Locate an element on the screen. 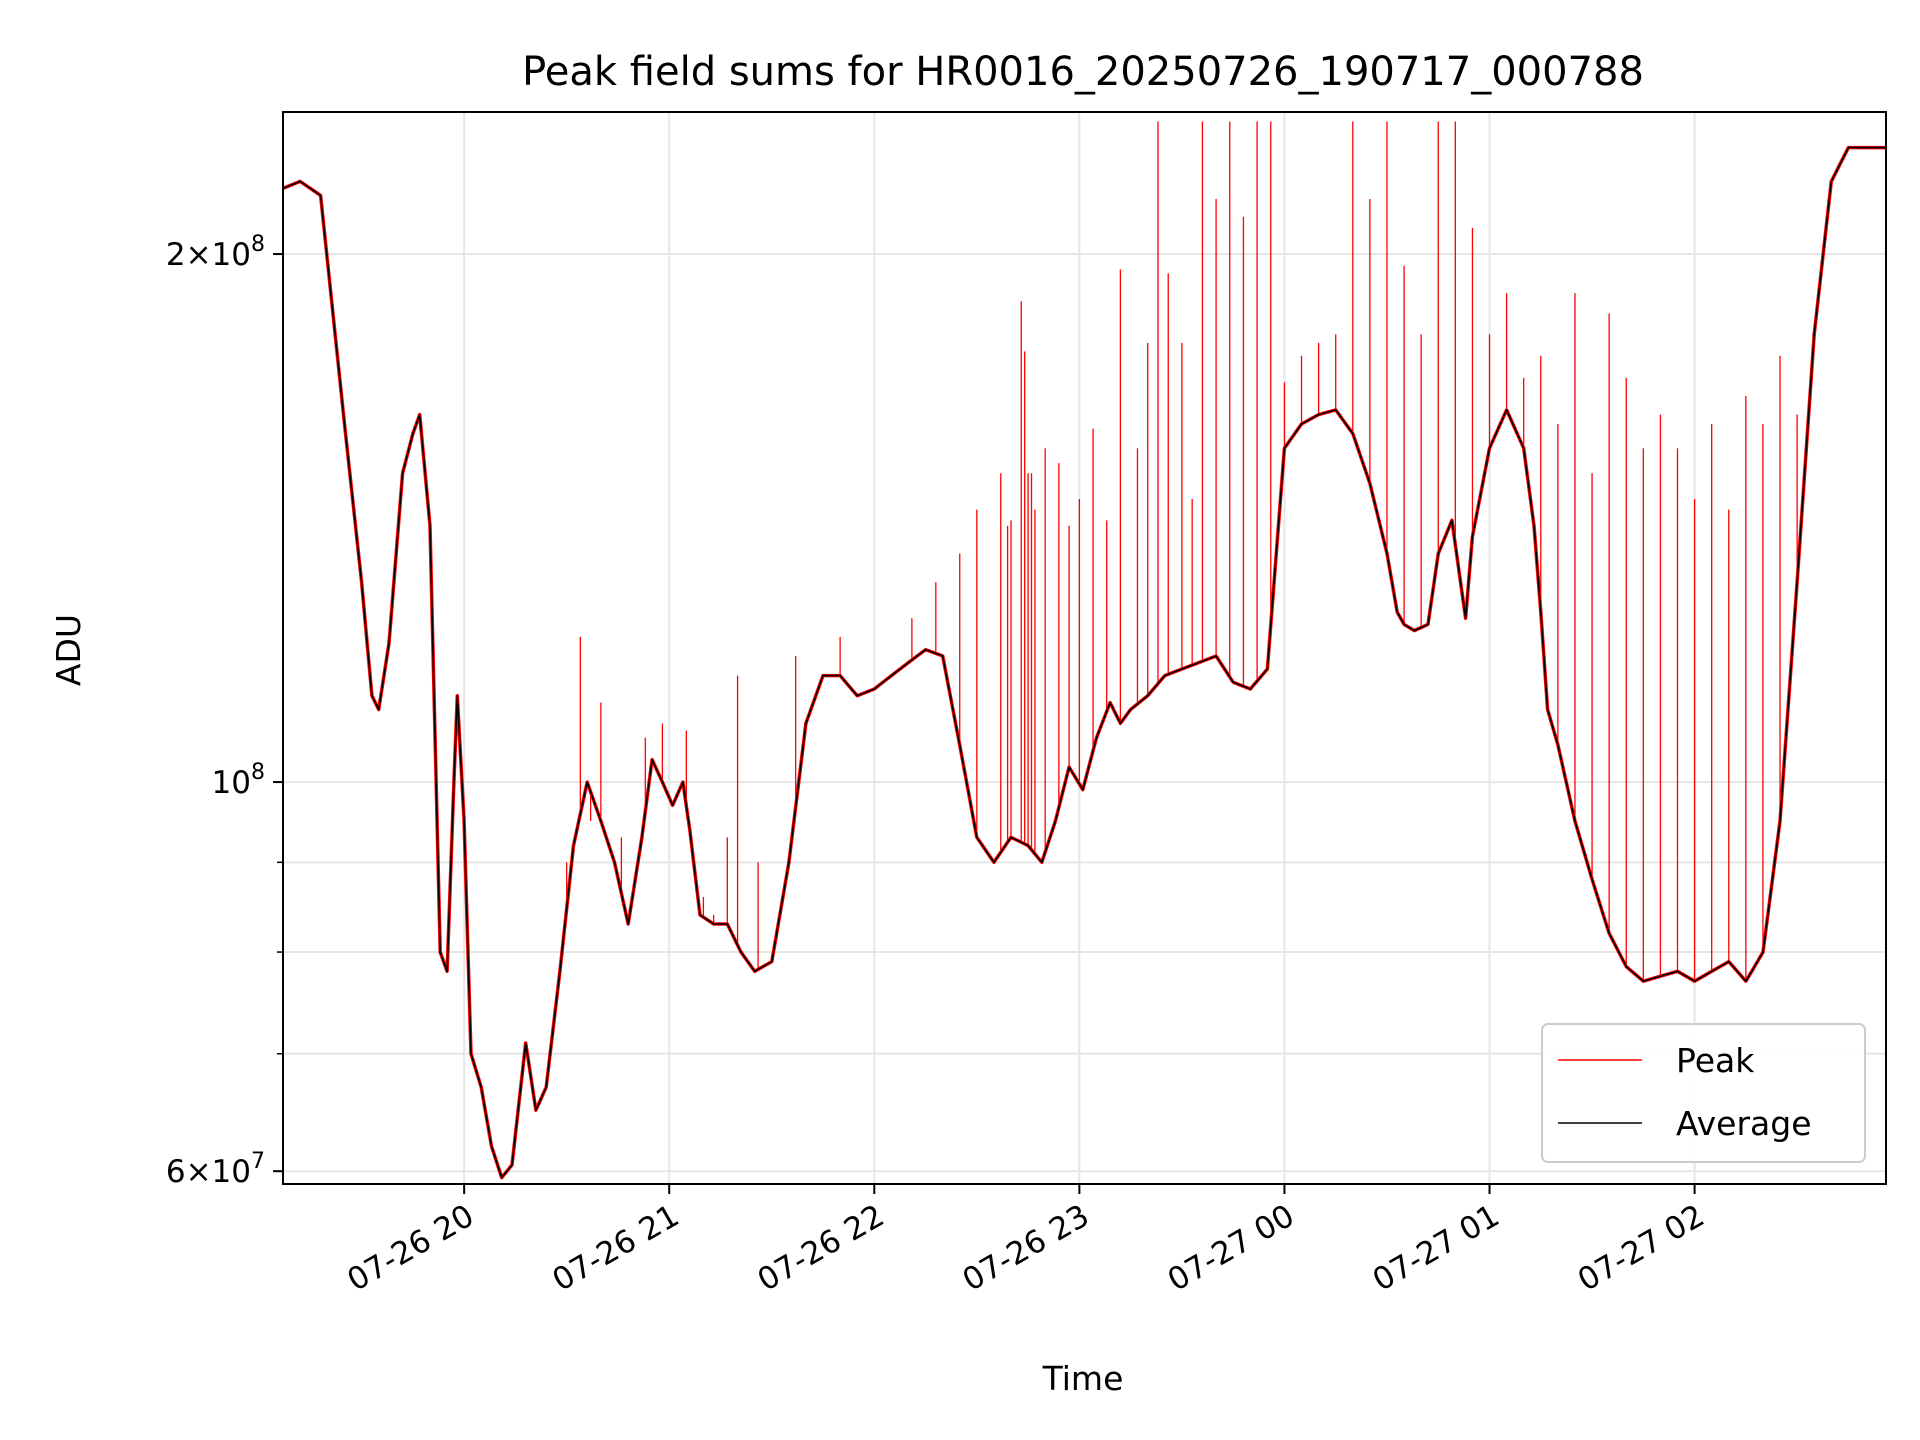  x-tick-label: 07-26 21 is located at coordinates (616, 1248).